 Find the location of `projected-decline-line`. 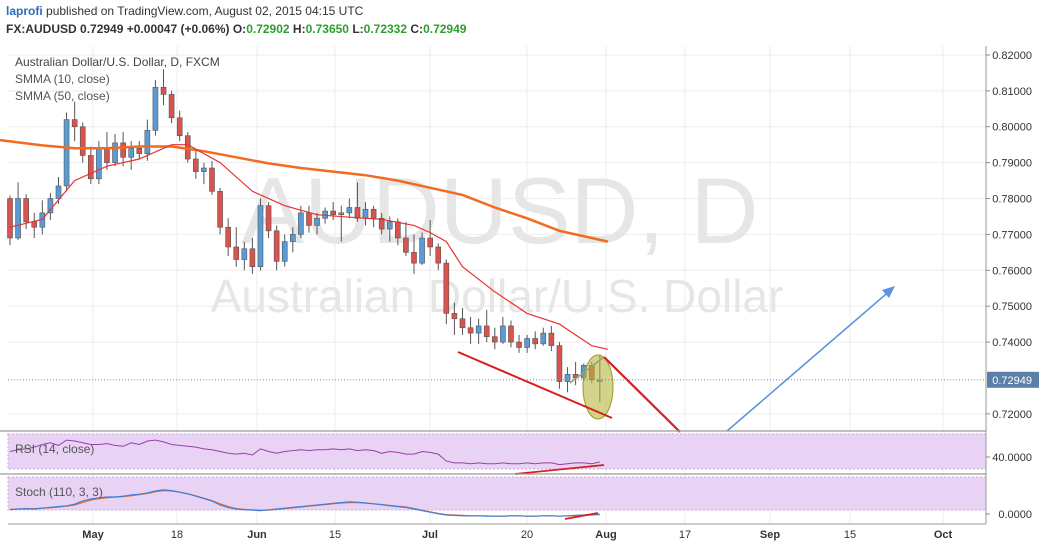

projected-decline-line is located at coordinates (642, 394).